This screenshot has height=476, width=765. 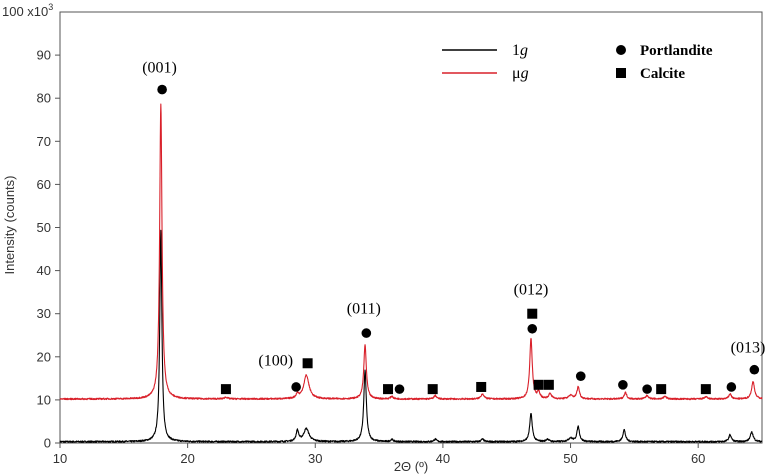 What do you see at coordinates (47, 443) in the screenshot?
I see `y-tick-label-0: 0` at bounding box center [47, 443].